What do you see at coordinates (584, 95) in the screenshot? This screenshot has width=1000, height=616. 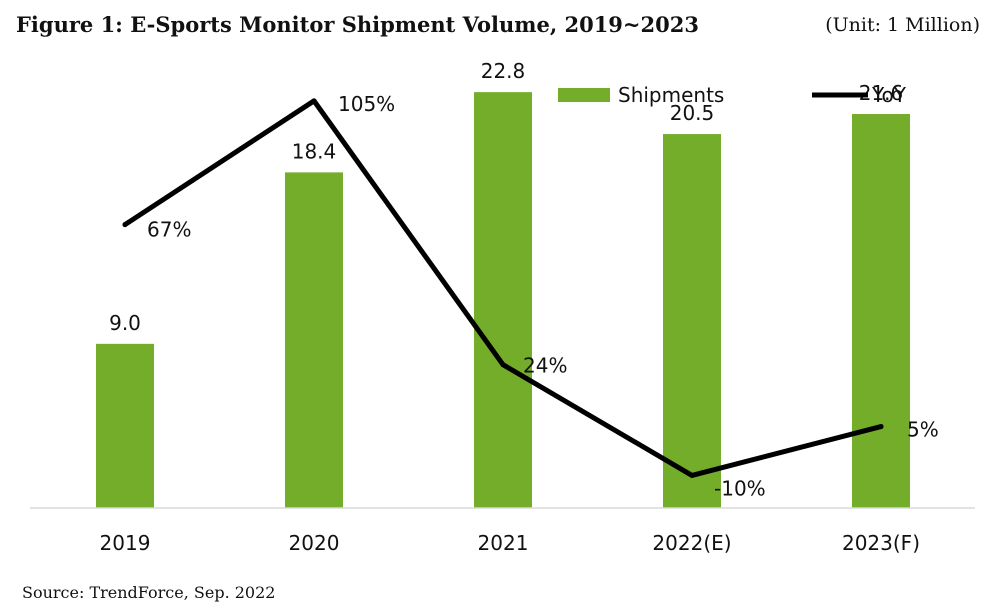 I see `legend-bar-swatch` at bounding box center [584, 95].